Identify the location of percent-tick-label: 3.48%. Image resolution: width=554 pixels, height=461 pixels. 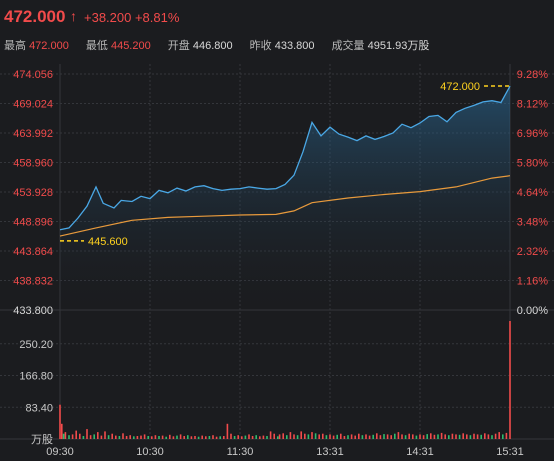
(532, 223).